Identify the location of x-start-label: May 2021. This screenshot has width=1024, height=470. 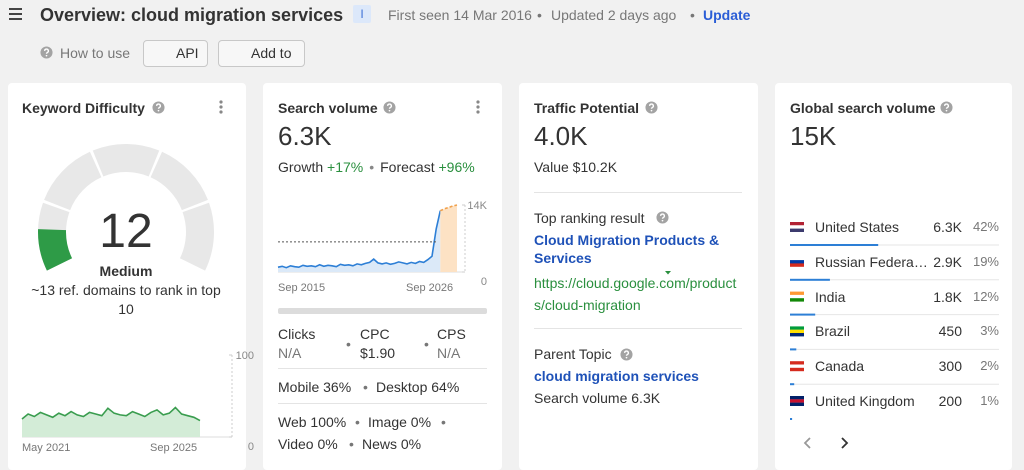
(46, 448).